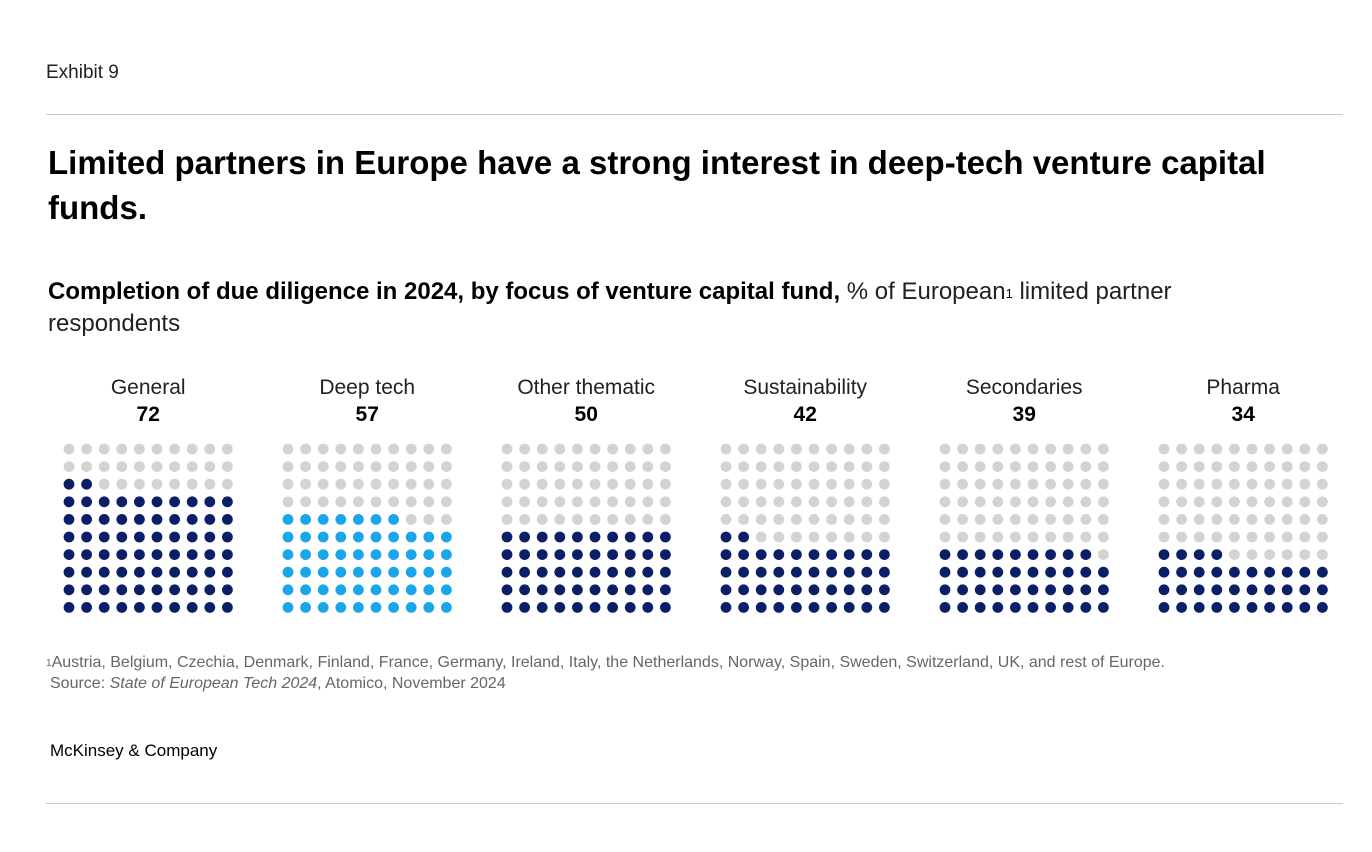 The height and width of the screenshot is (852, 1372). I want to click on category-label-other-thematic: Other thematic, so click(586, 387).